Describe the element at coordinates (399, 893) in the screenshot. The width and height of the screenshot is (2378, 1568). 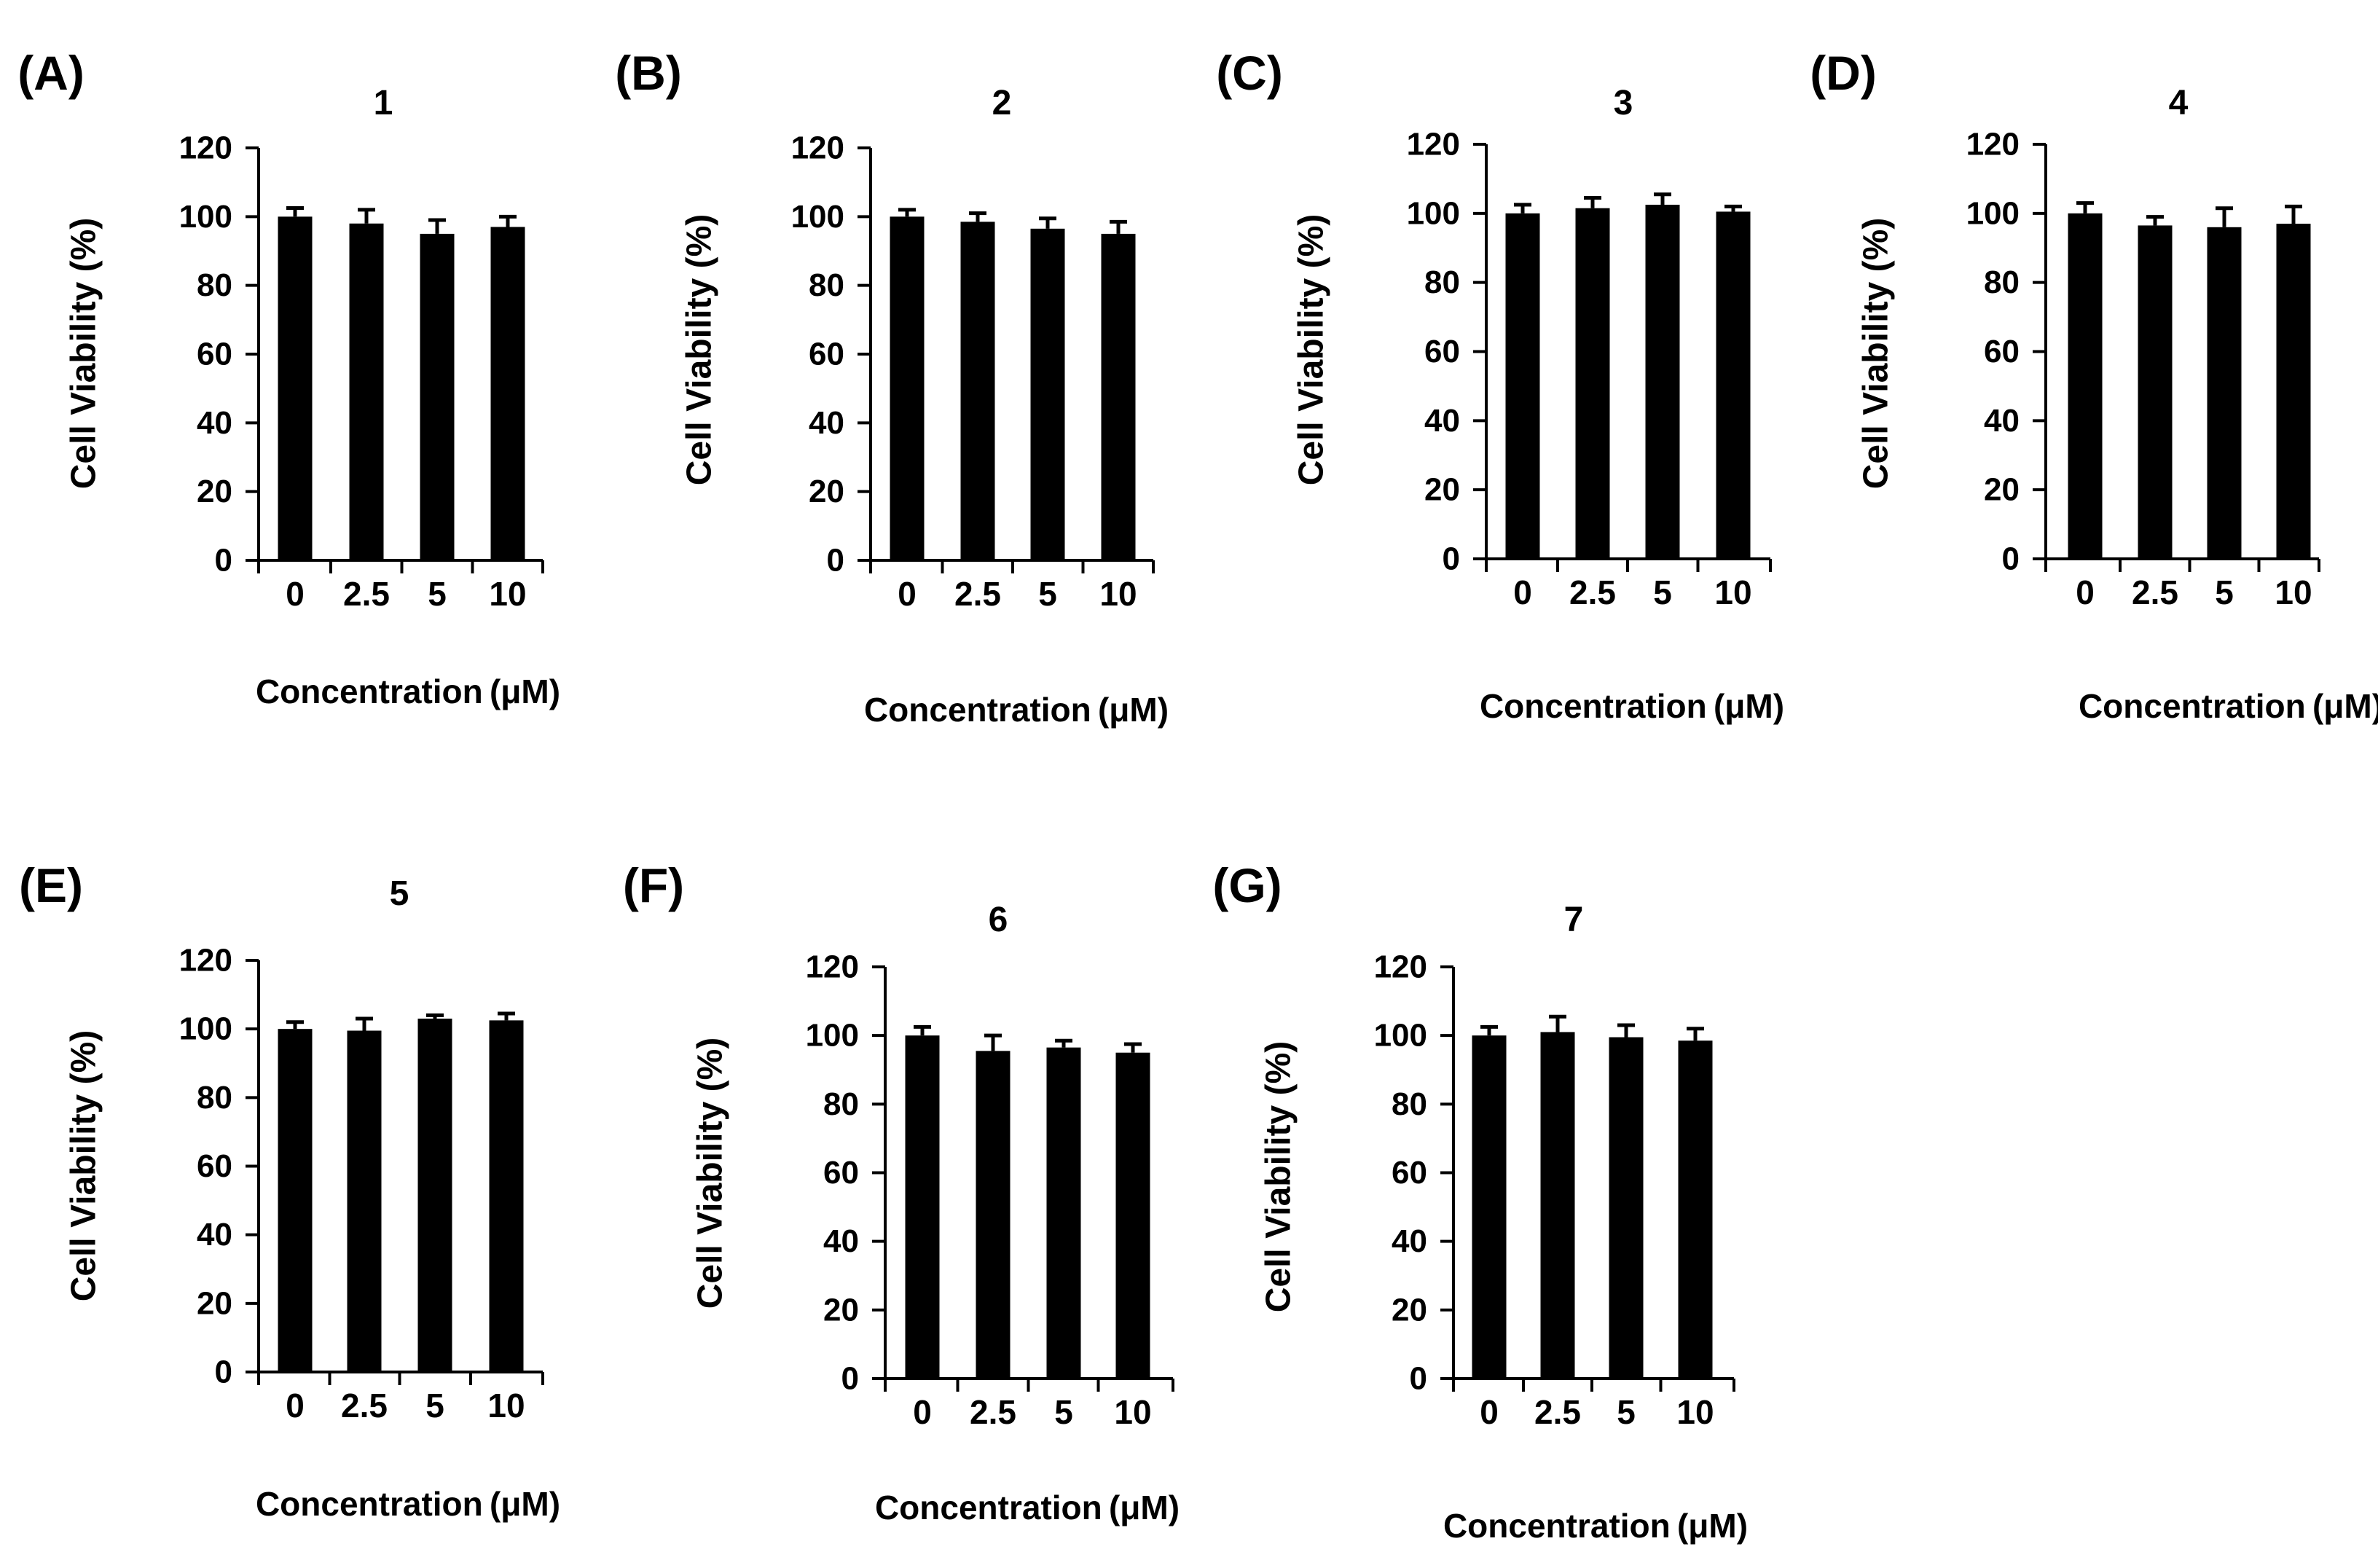
I see `chart-title: 5` at that location.